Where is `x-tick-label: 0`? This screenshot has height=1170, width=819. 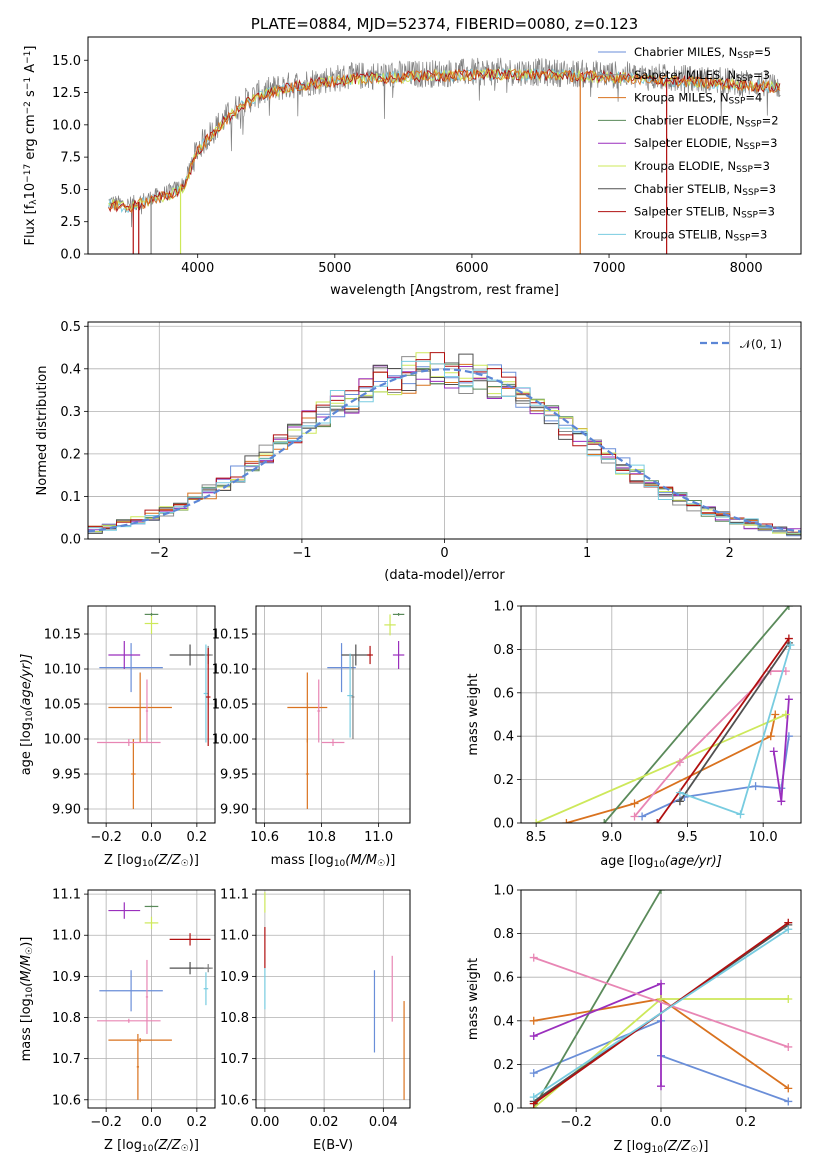
x-tick-label: 0 is located at coordinates (444, 553).